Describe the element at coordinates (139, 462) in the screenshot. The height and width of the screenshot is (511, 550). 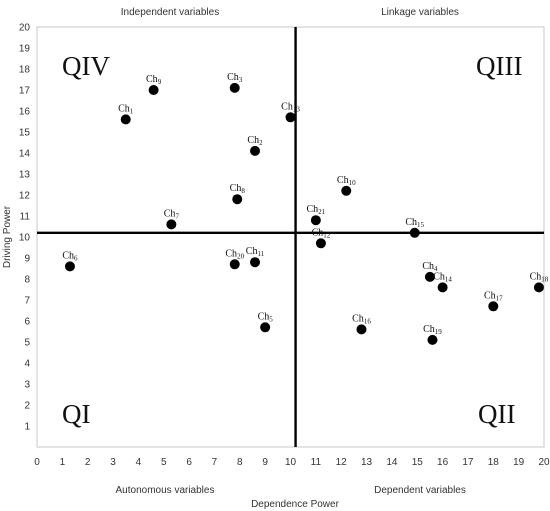
I see `x-tick-label: 4` at that location.